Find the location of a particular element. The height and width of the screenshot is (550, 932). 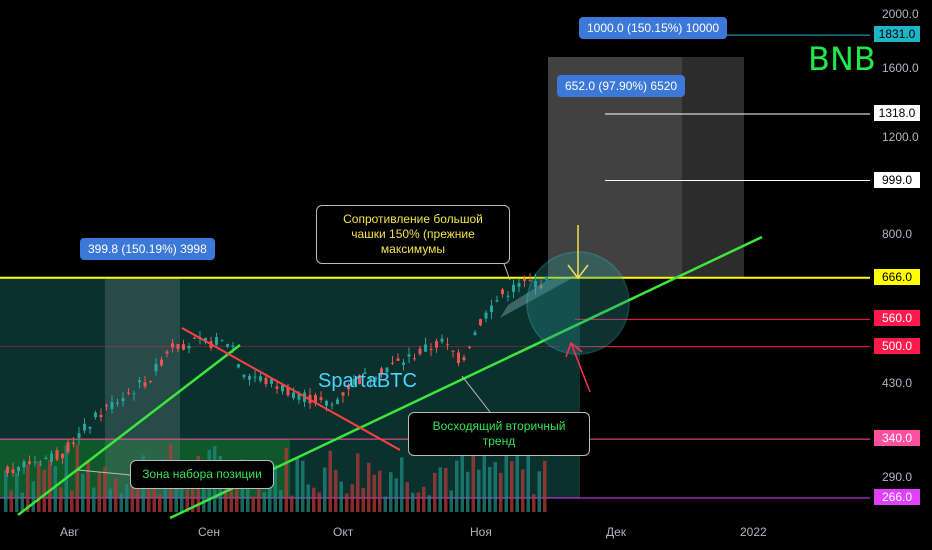

price-level-label: 340.0 is located at coordinates (897, 438).